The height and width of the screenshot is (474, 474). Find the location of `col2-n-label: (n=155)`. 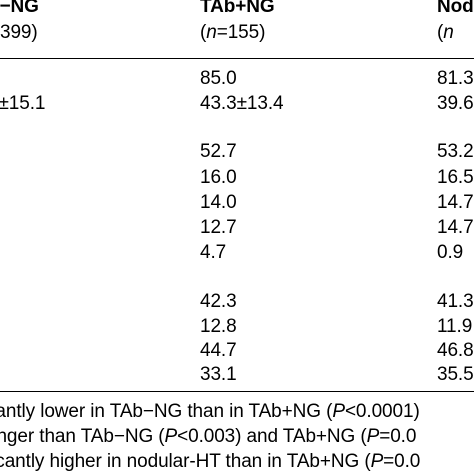

col2-n-label: (n=155) is located at coordinates (233, 32).